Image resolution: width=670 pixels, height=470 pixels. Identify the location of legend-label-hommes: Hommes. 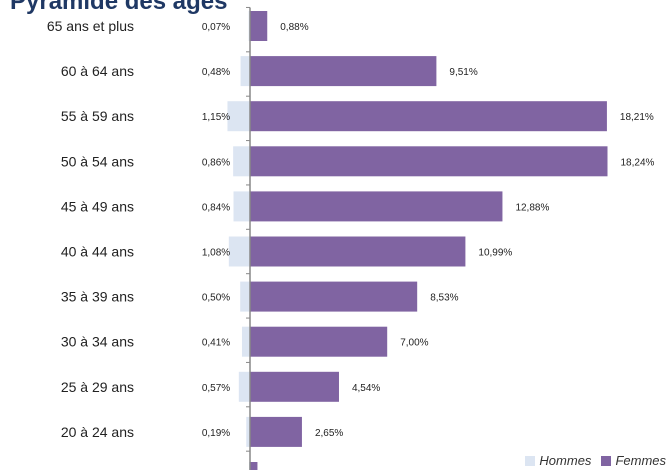
(565, 460).